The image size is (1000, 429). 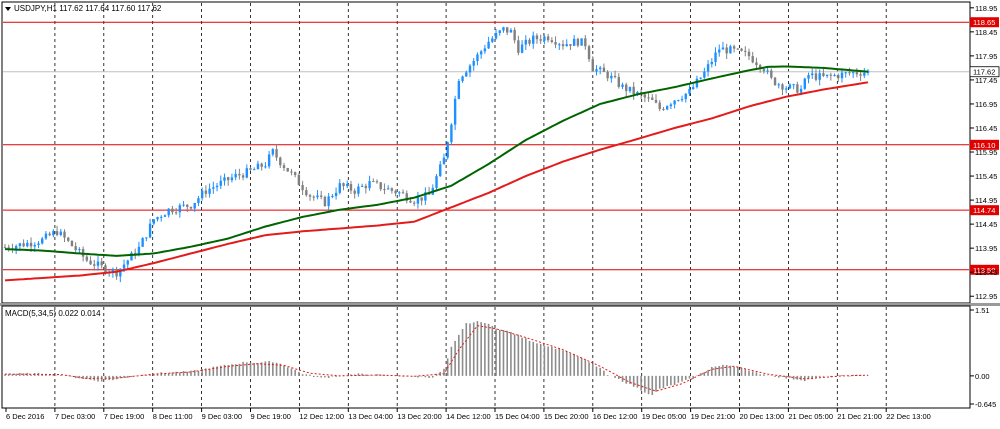 What do you see at coordinates (436, 358) in the screenshot?
I see `macd-signal-path` at bounding box center [436, 358].